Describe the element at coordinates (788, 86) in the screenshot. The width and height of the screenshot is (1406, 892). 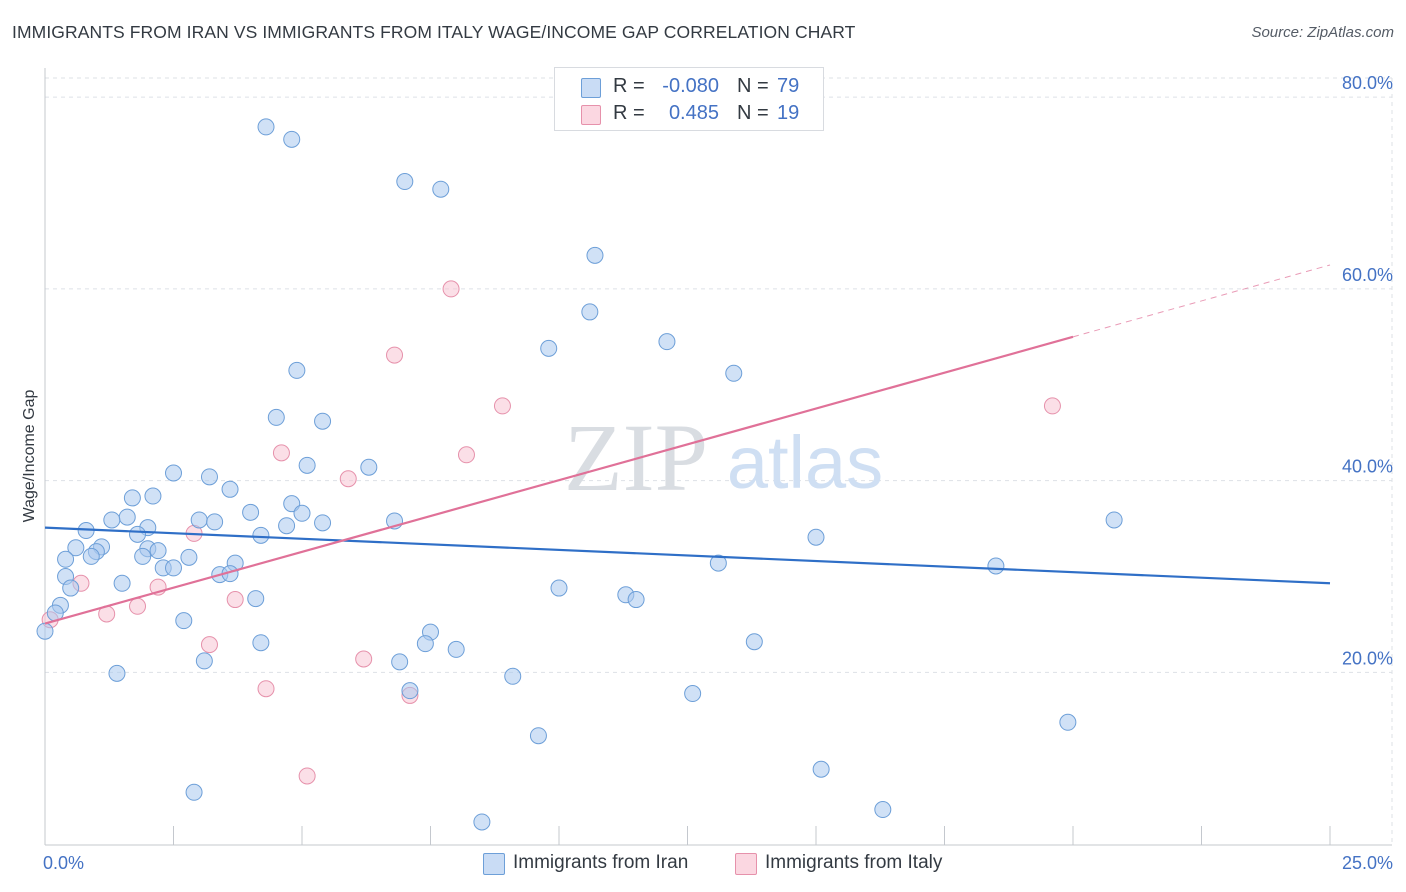
I see `legend-n-value: 79` at that location.